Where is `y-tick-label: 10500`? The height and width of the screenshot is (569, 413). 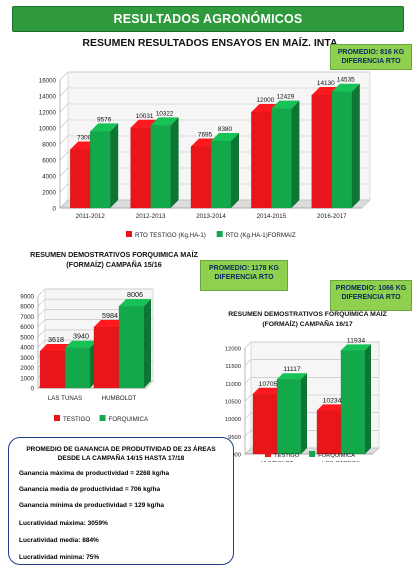 y-tick-label: 10500 is located at coordinates (233, 403).